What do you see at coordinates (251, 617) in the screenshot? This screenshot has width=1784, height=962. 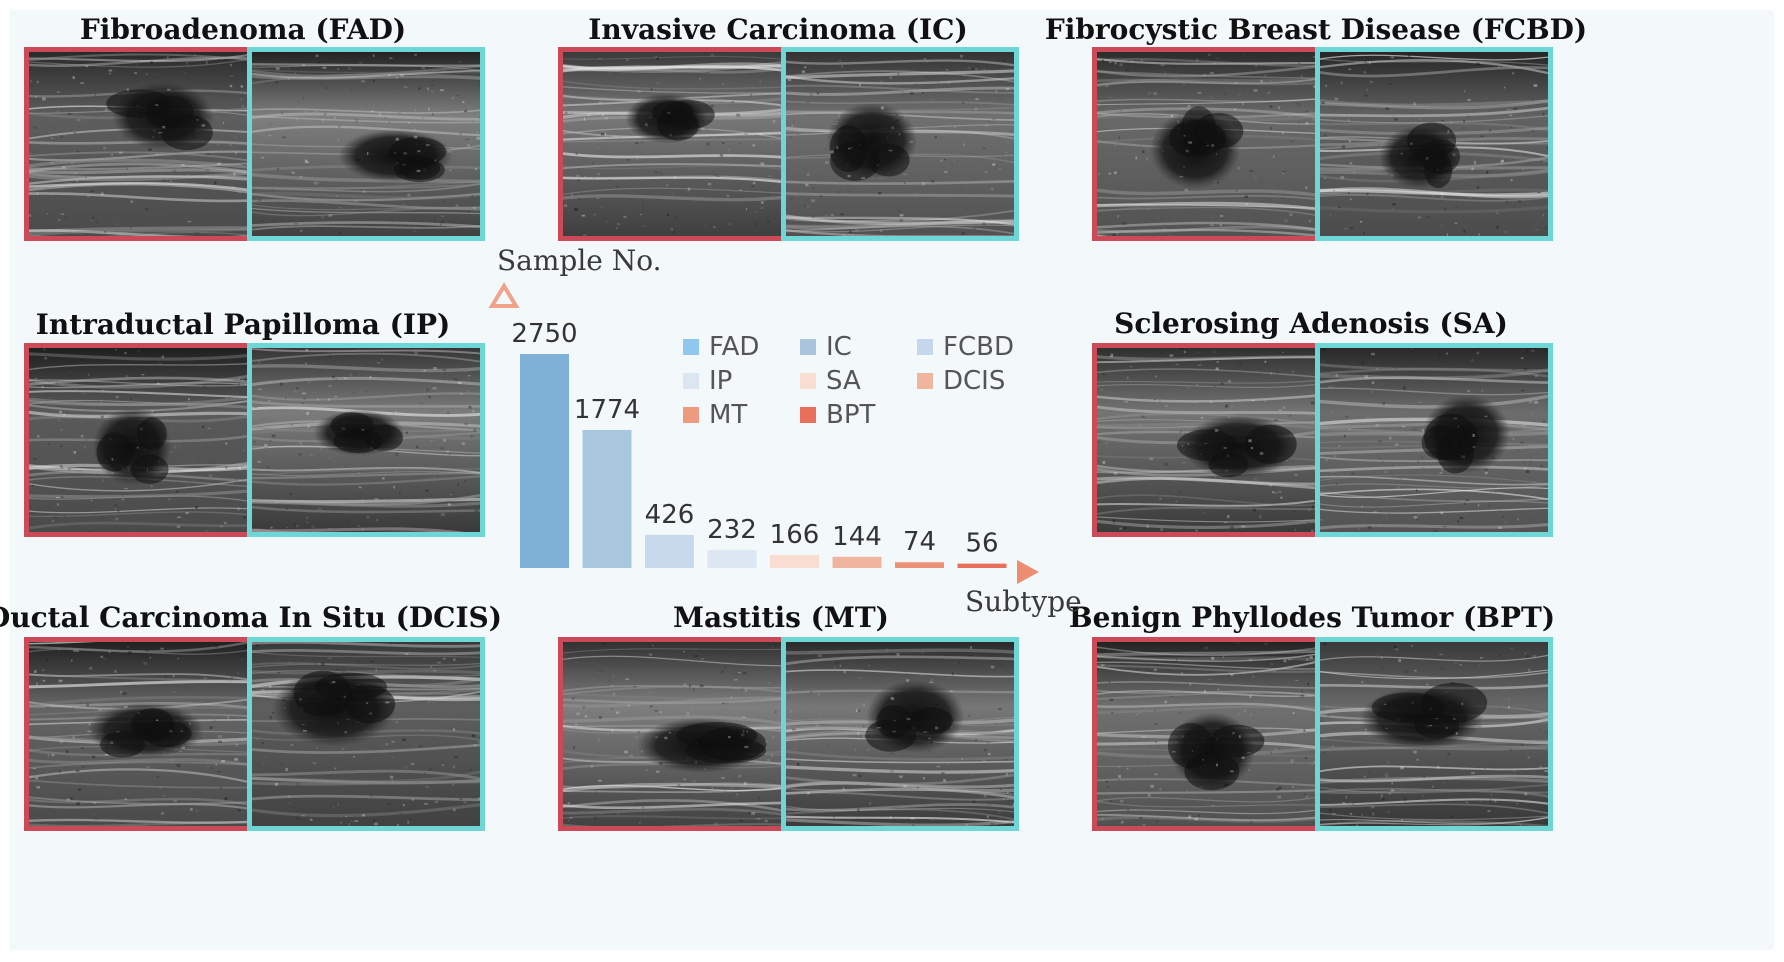 I see `title-dcis: Ductal Carcinoma In Situ (DCIS)` at bounding box center [251, 617].